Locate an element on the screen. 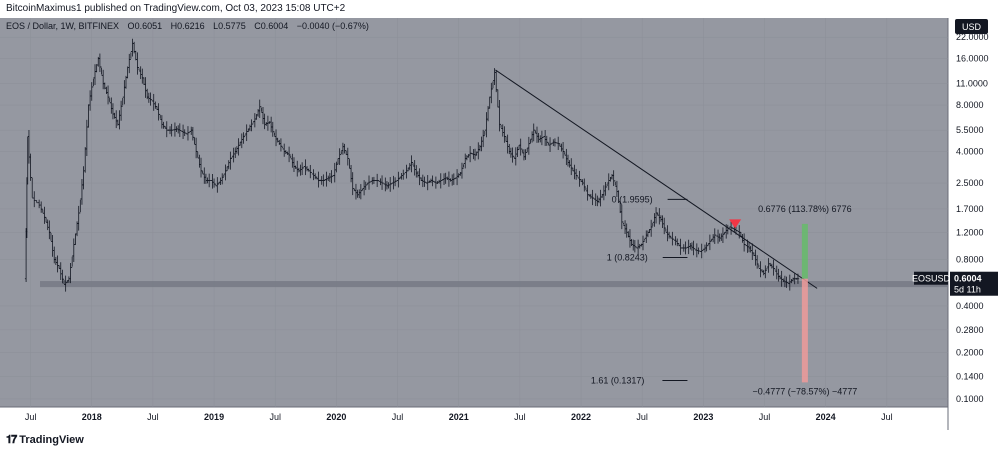  time-tick-label: 2024 is located at coordinates (826, 417).